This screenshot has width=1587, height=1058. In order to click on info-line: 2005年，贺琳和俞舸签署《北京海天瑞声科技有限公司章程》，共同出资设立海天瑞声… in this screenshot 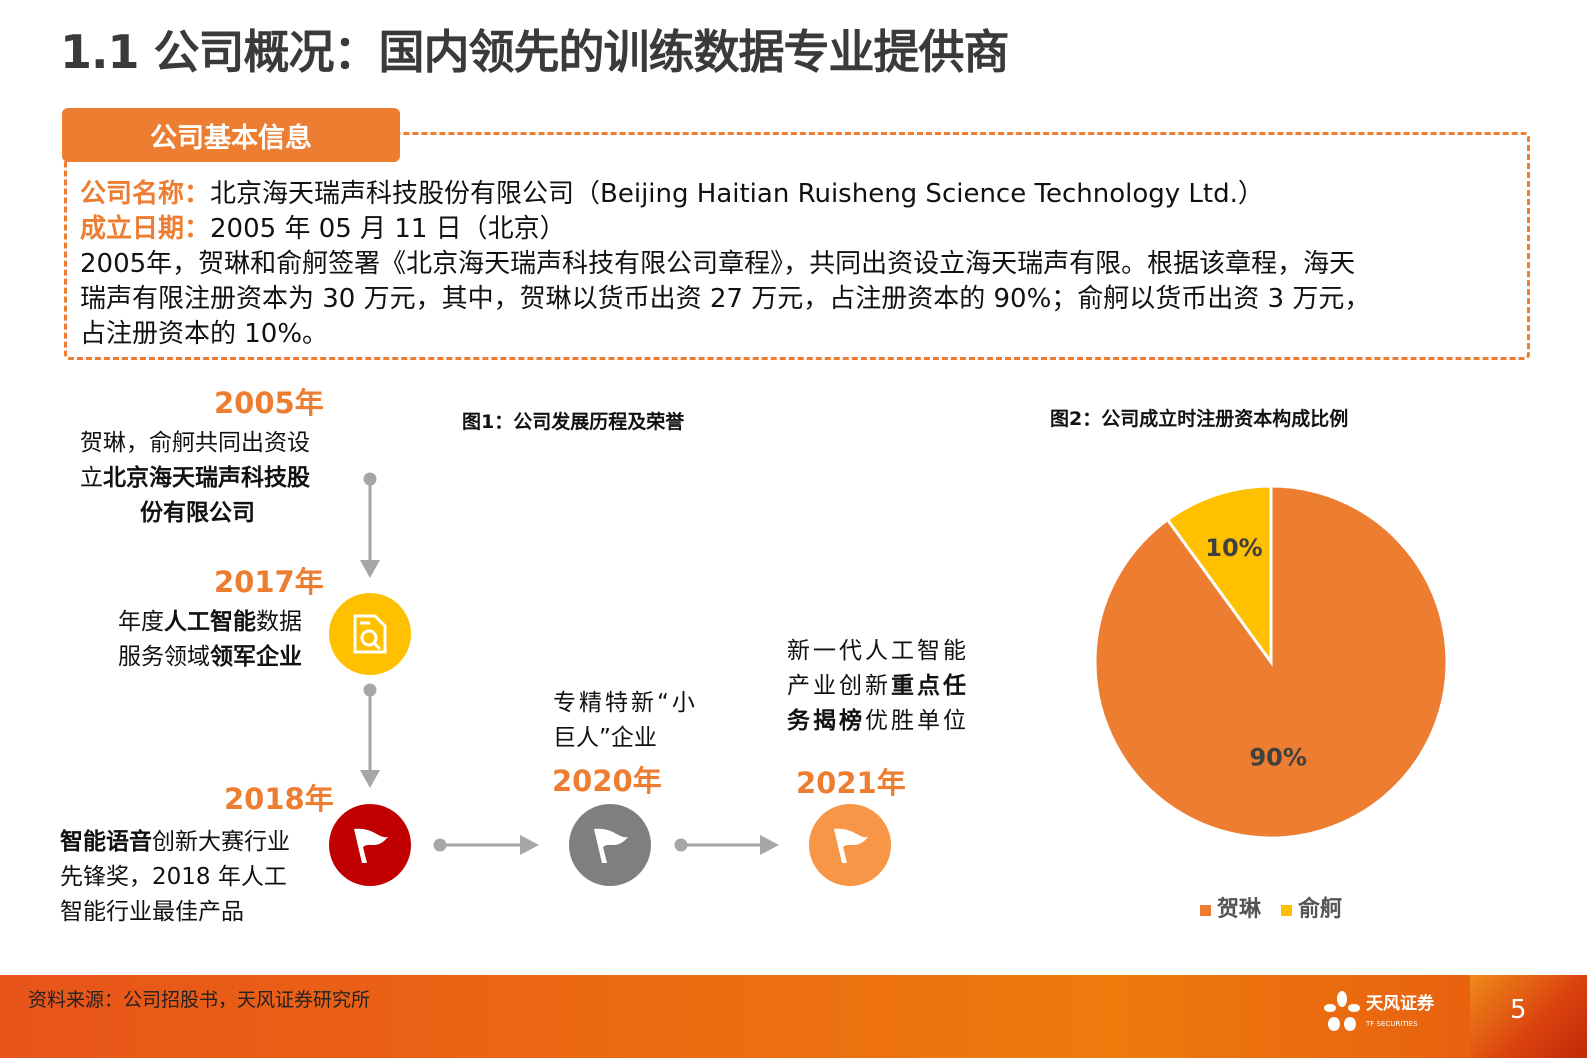, I will do `click(718, 264)`.